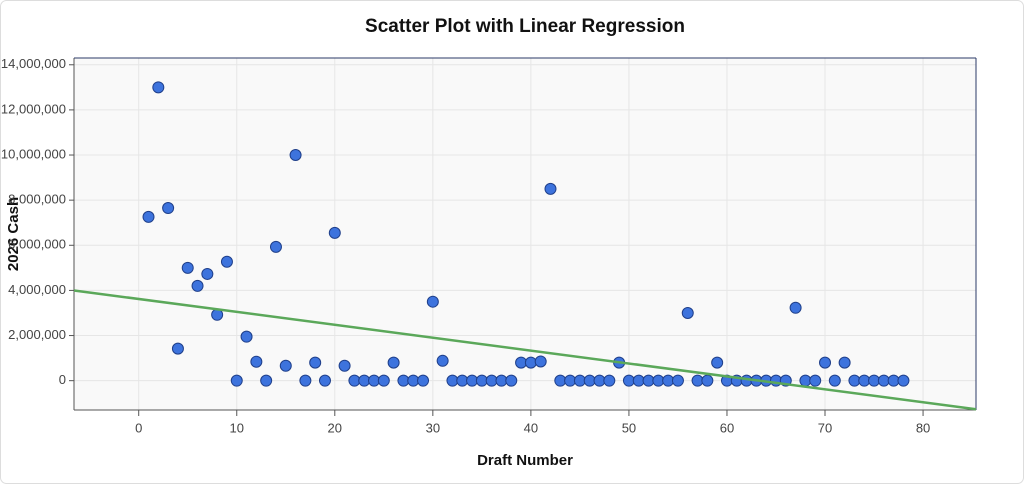 Image resolution: width=1024 pixels, height=484 pixels. I want to click on y-axis-label: 2026 Cash, so click(13, 234).